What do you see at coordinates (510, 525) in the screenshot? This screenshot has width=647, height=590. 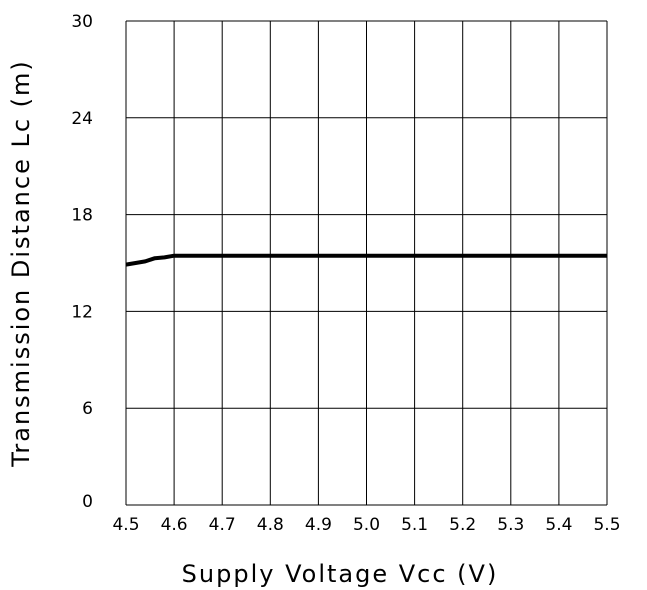 I see `x-tick-label: 5.3` at bounding box center [510, 525].